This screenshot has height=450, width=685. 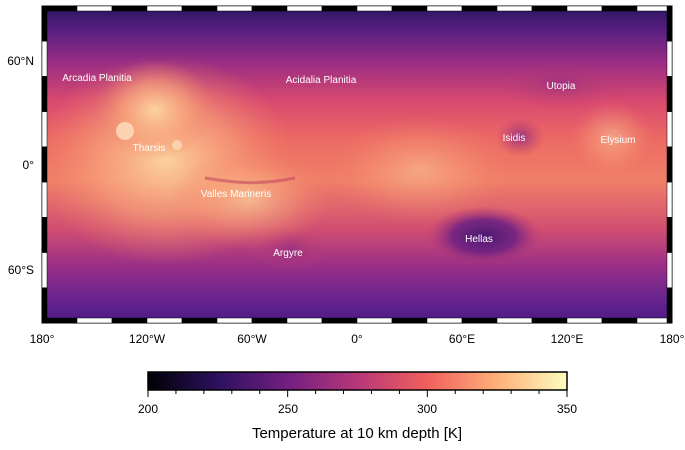 I want to click on colorbar-tick-label-250: 250, so click(x=288, y=409).